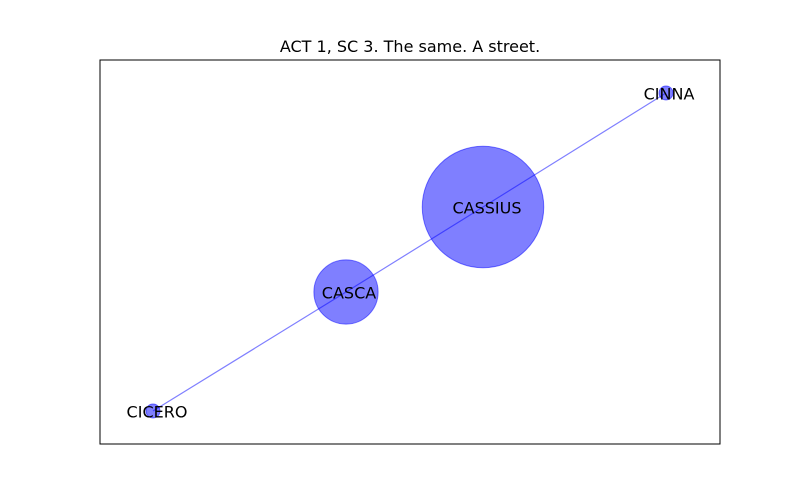 The height and width of the screenshot is (500, 800). I want to click on node-casca, so click(346, 292).